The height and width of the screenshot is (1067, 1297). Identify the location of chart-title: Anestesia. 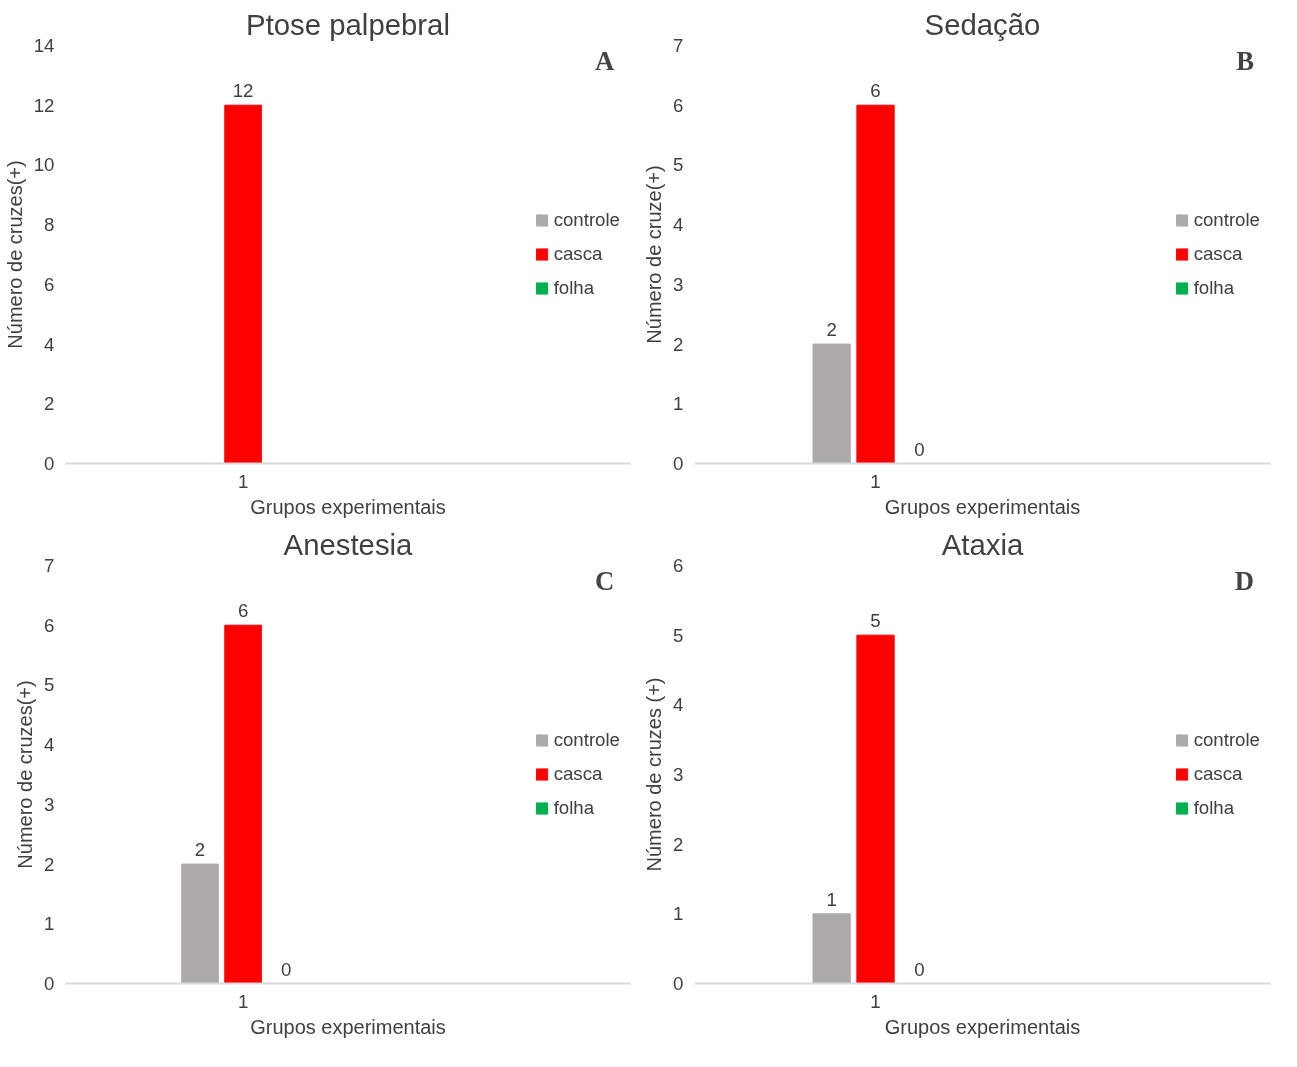
(348, 544).